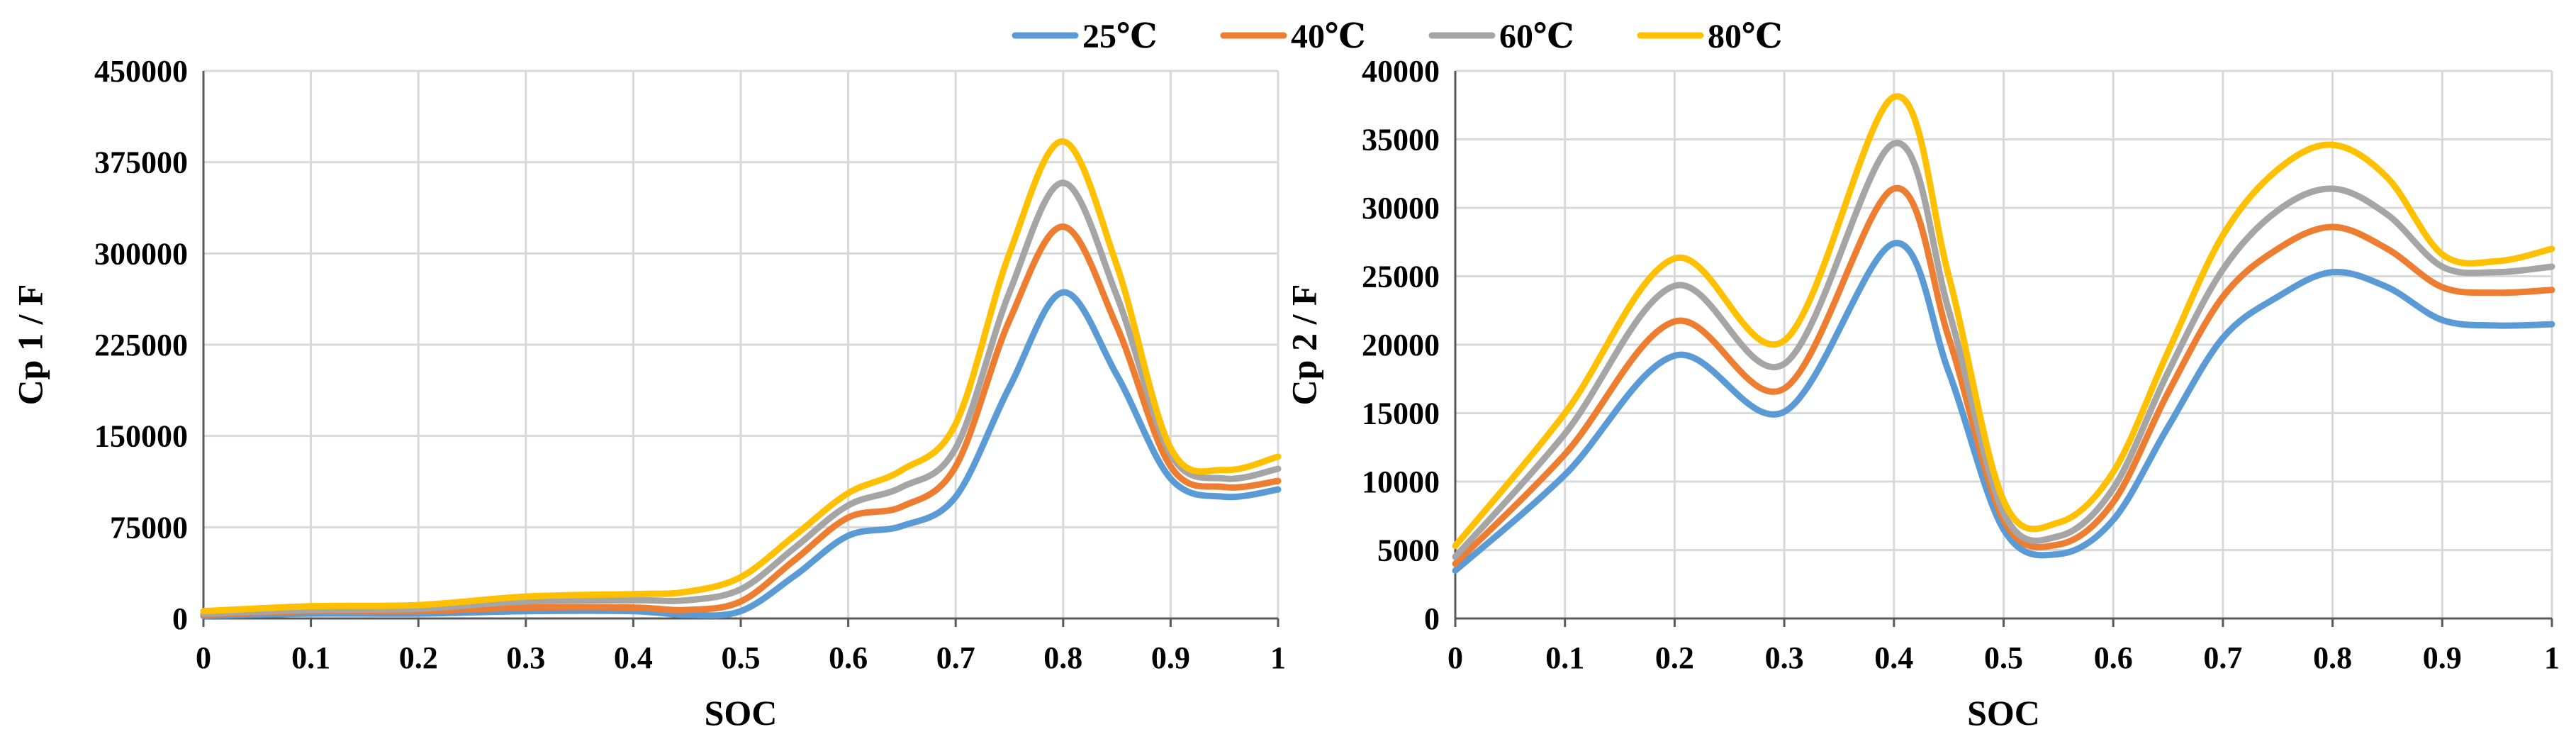 The image size is (2576, 744). What do you see at coordinates (1120, 36) in the screenshot?
I see `legend-label: 25℃` at bounding box center [1120, 36].